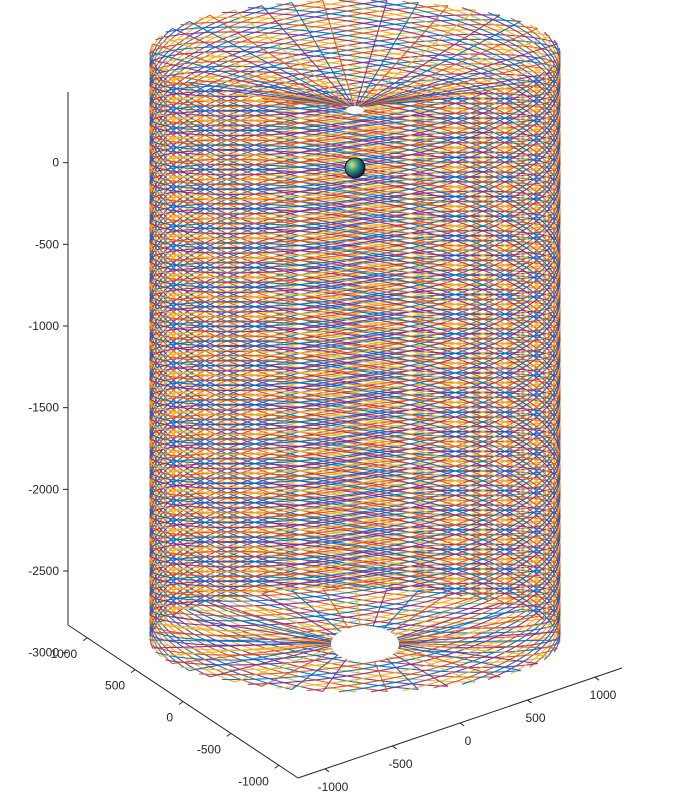 The height and width of the screenshot is (805, 676). Describe the element at coordinates (209, 749) in the screenshot. I see `y-tick-label: -500` at that location.